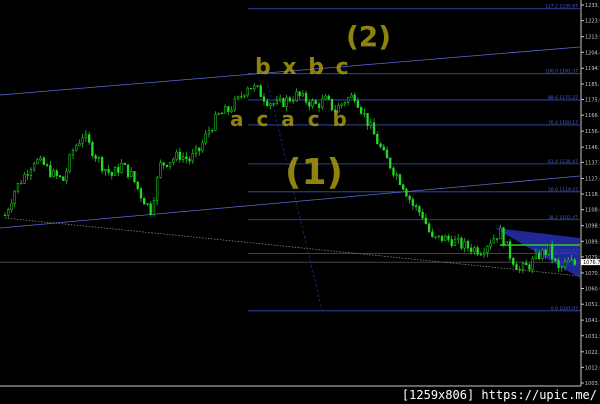  I want to click on price-tick-label: 1156.40, so click(592, 132).